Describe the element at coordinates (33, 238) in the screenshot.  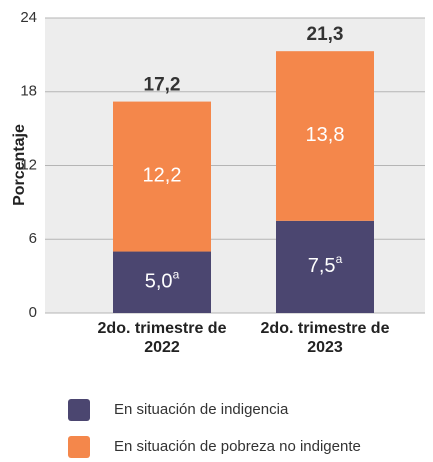
I see `y-tick-label: 6` at that location.